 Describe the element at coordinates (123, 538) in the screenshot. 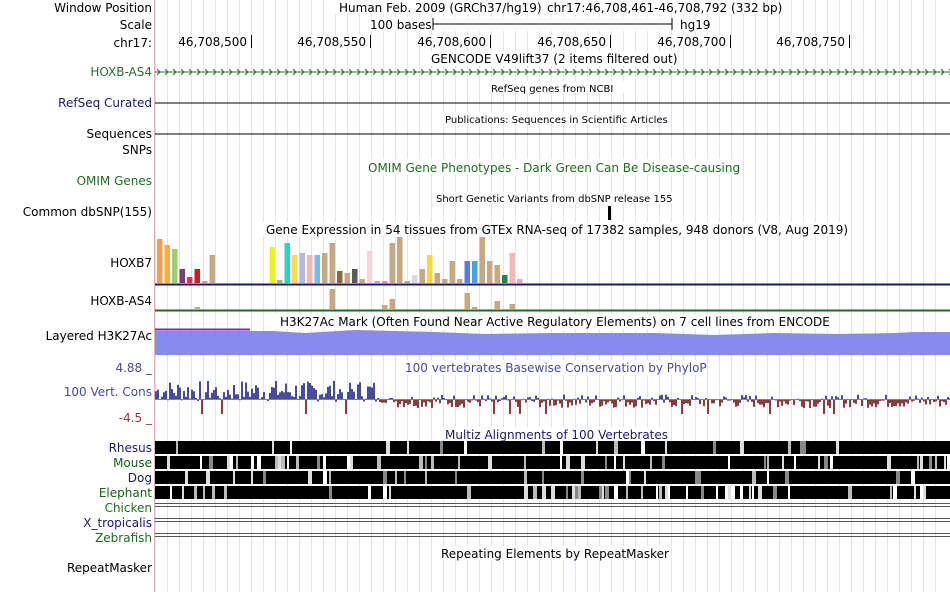

I see `species-zebrafish-label: Zebrafish` at that location.